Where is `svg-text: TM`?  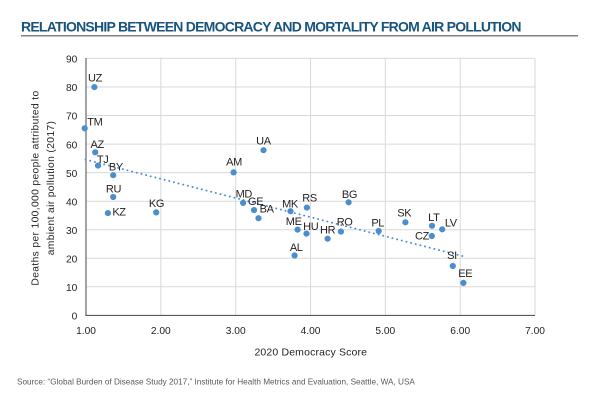
svg-text: TM is located at coordinates (94, 122).